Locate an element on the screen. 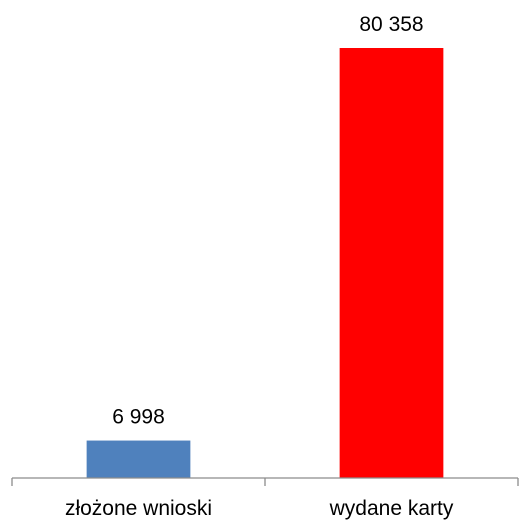 The image size is (521, 524). category-labels: złożone wnioski wydane karty is located at coordinates (259, 508).